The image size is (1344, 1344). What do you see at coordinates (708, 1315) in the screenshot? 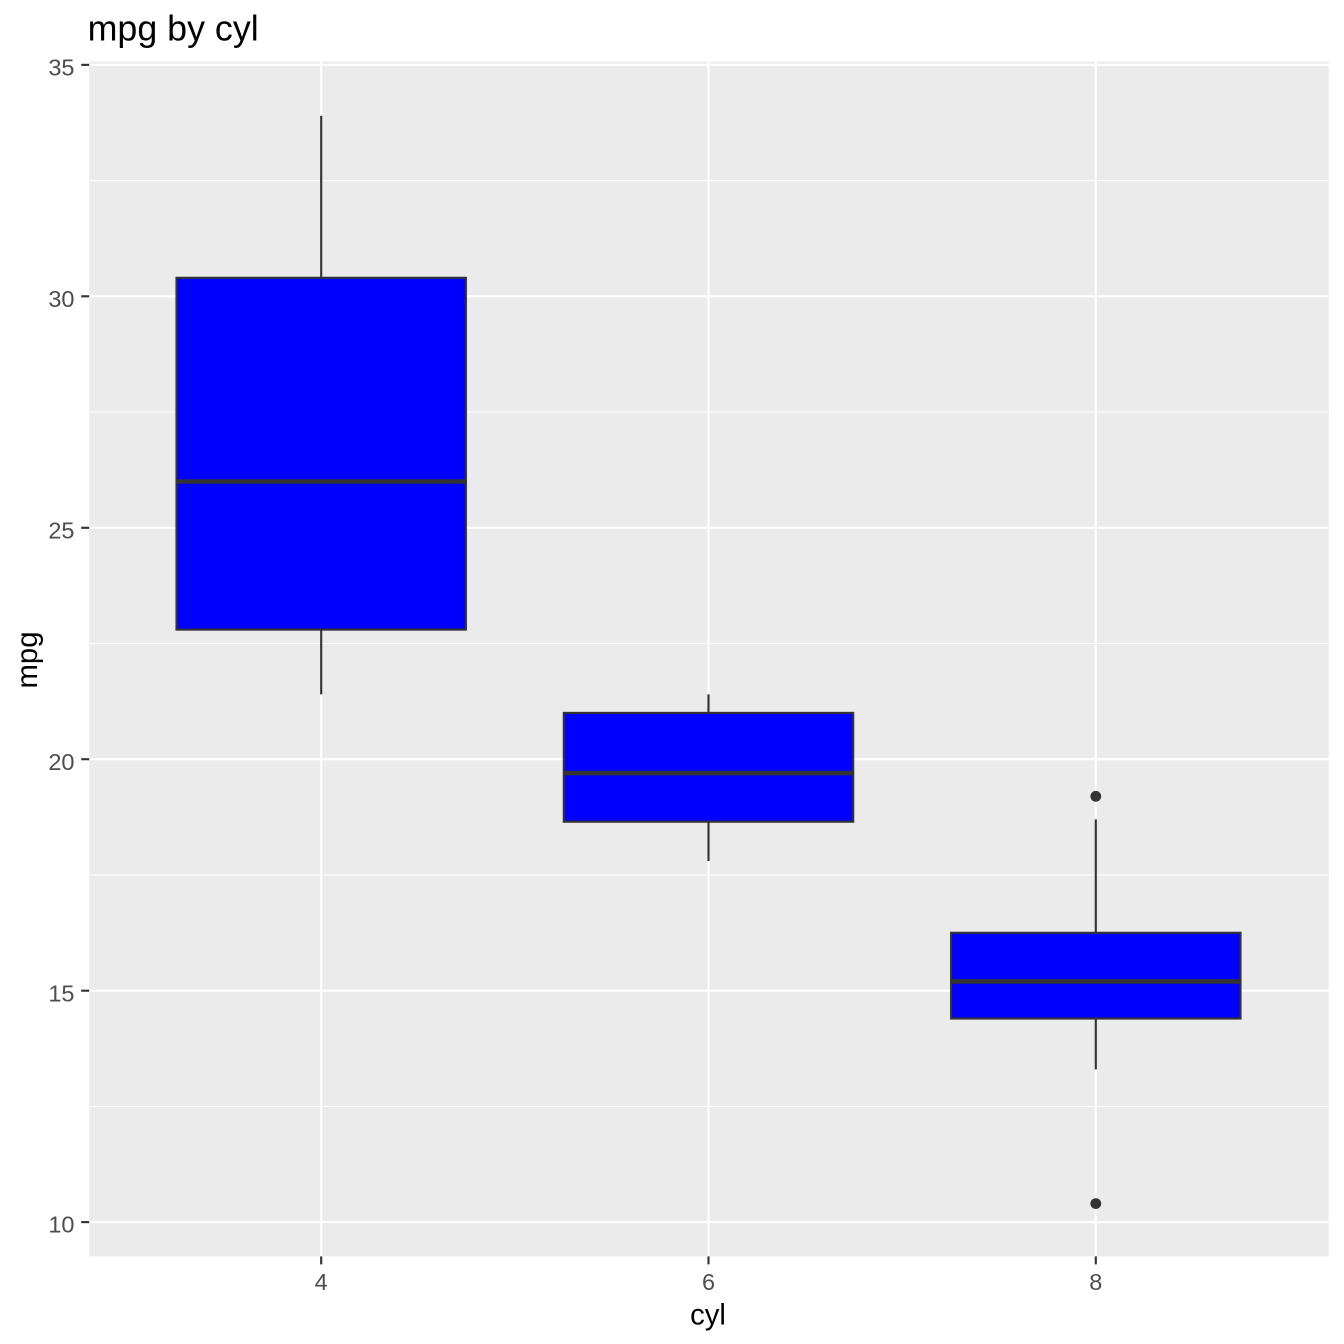
I see `svg-text: cyl` at bounding box center [708, 1315].